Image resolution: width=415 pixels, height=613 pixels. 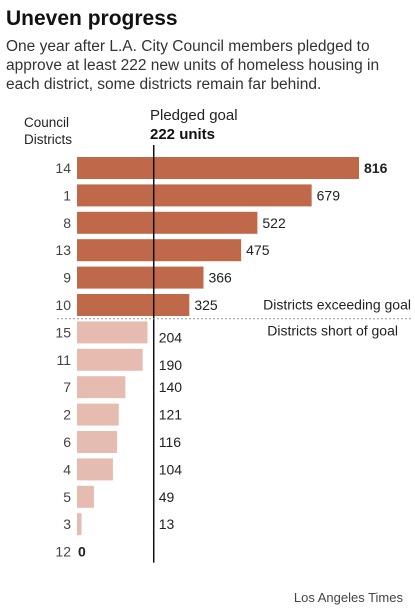 What do you see at coordinates (67, 223) in the screenshot?
I see `category-label: 8` at bounding box center [67, 223].